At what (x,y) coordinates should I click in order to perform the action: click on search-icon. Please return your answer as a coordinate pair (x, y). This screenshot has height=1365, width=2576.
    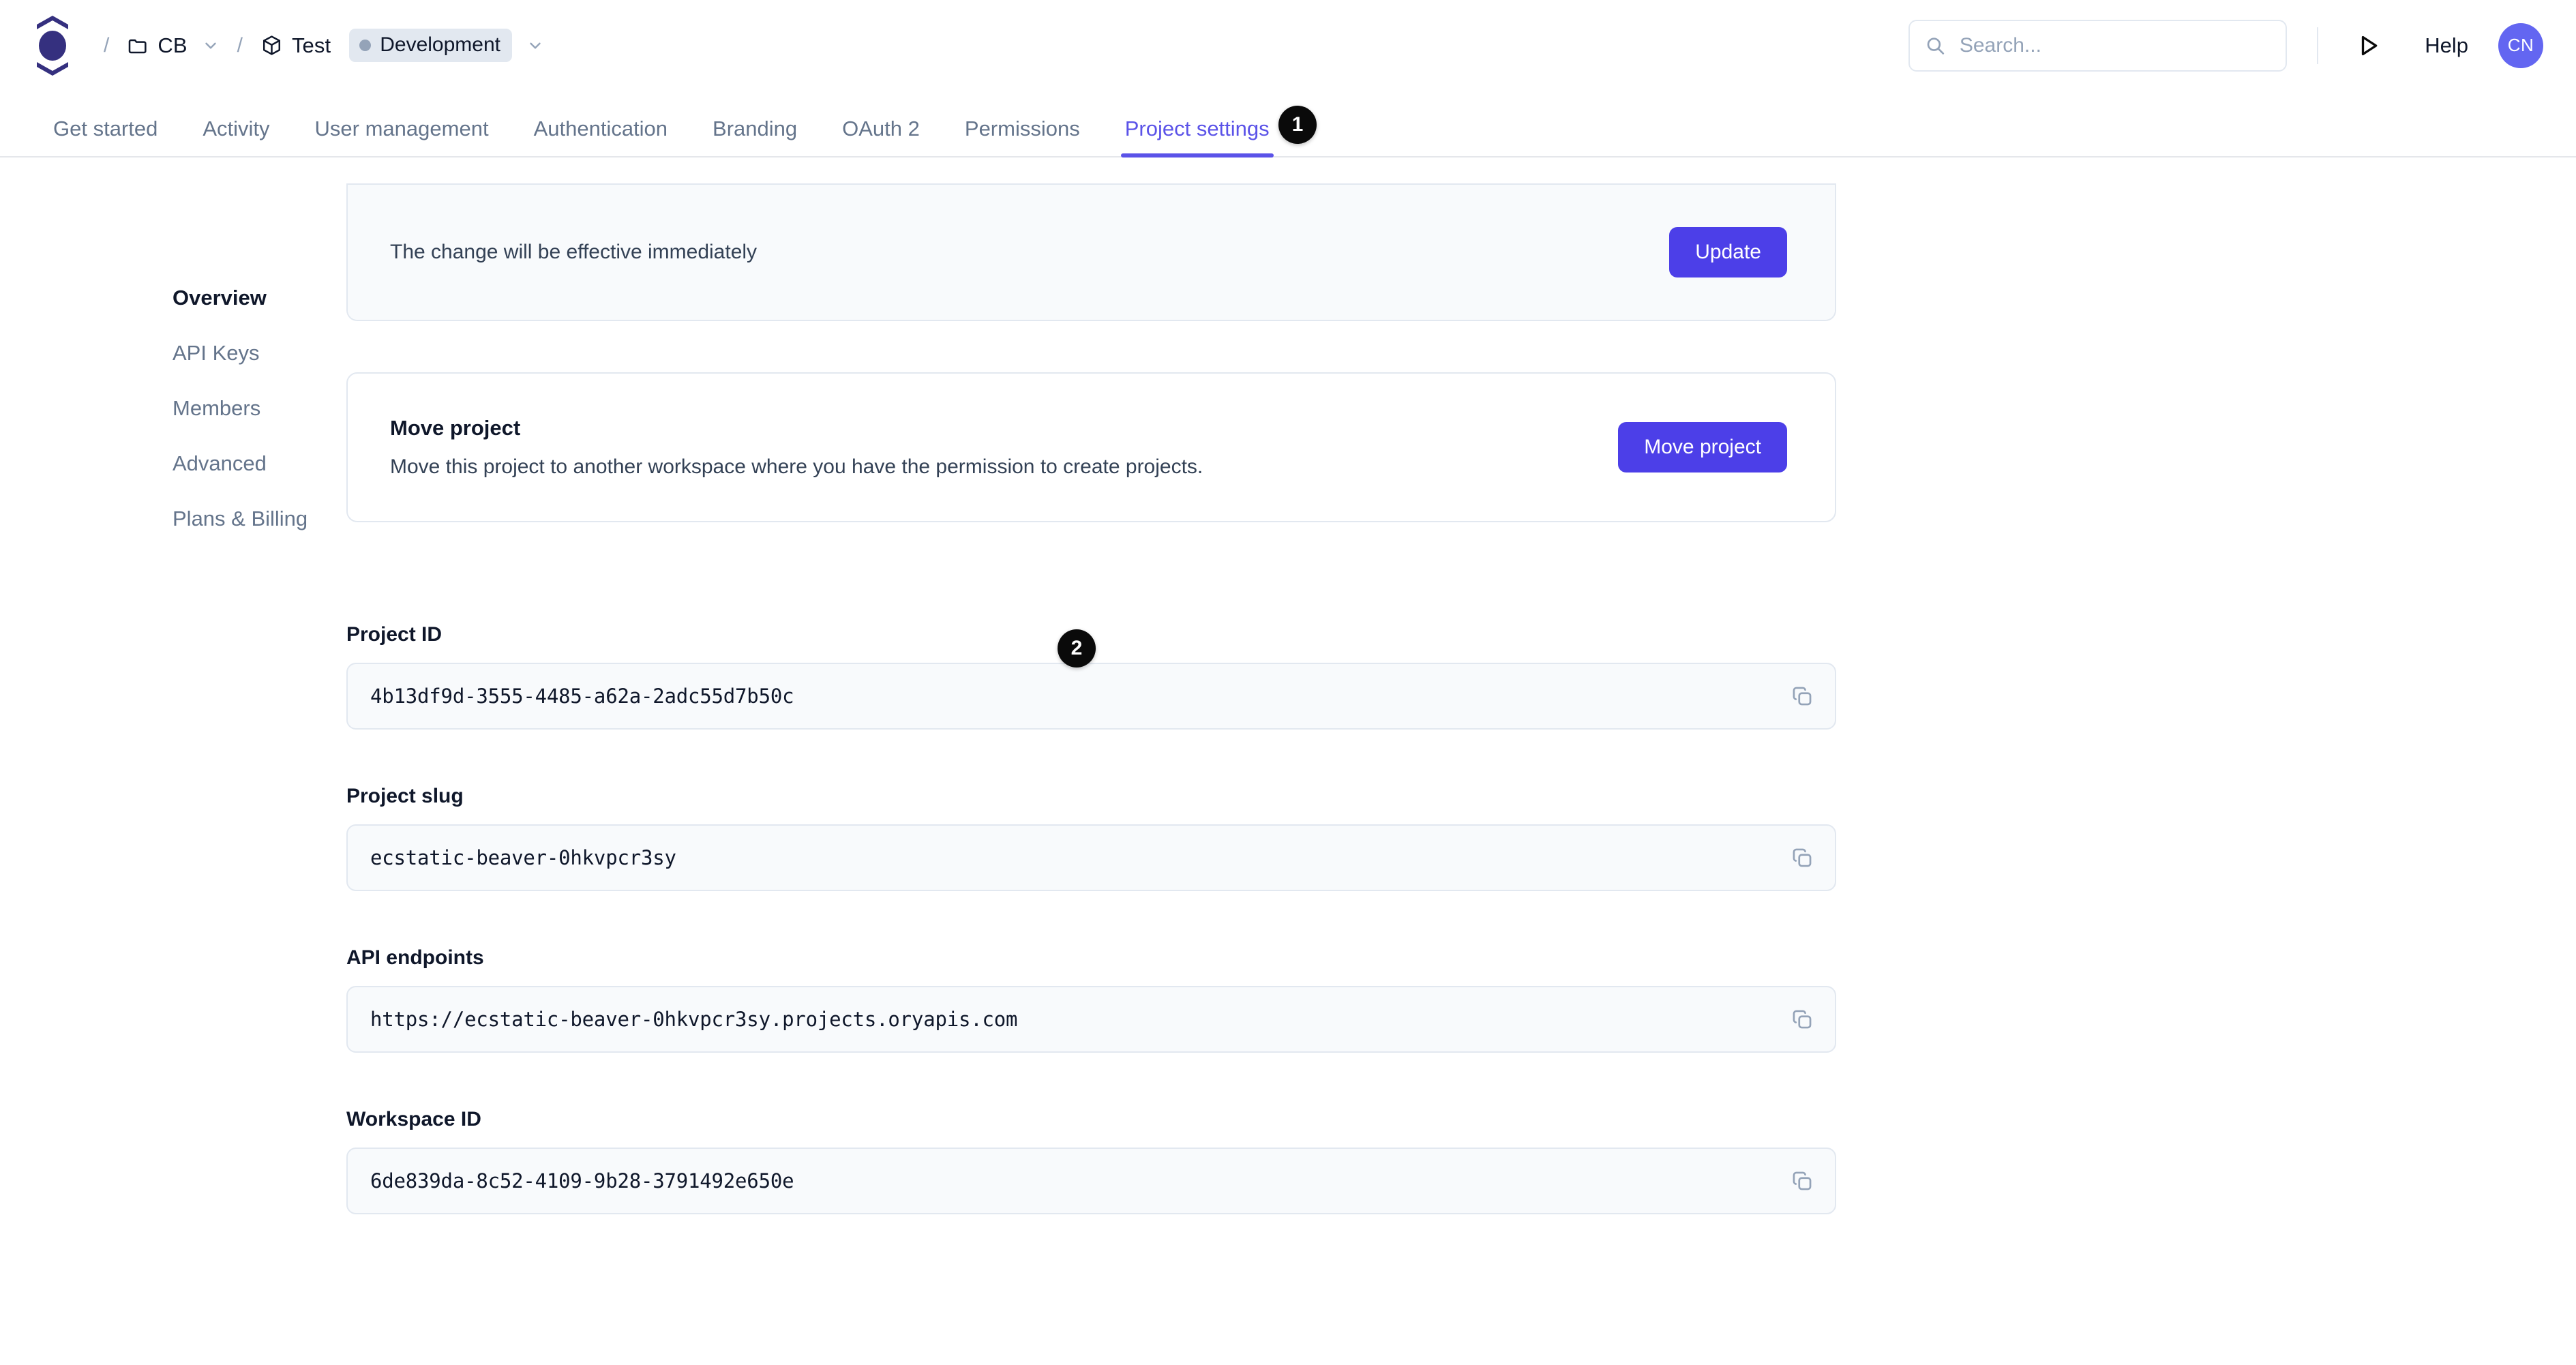
    Looking at the image, I should click on (1936, 46).